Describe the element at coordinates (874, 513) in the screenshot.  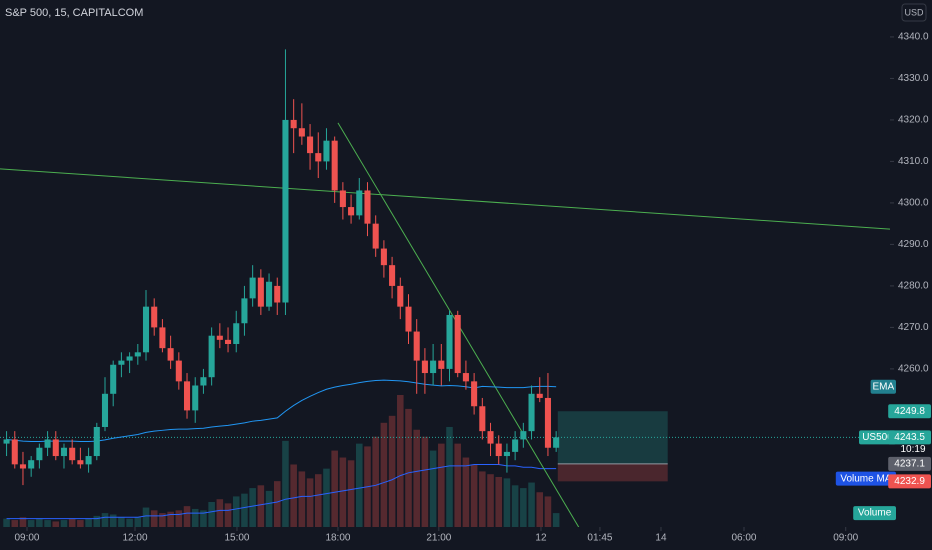
I see `volume-name-tag` at that location.